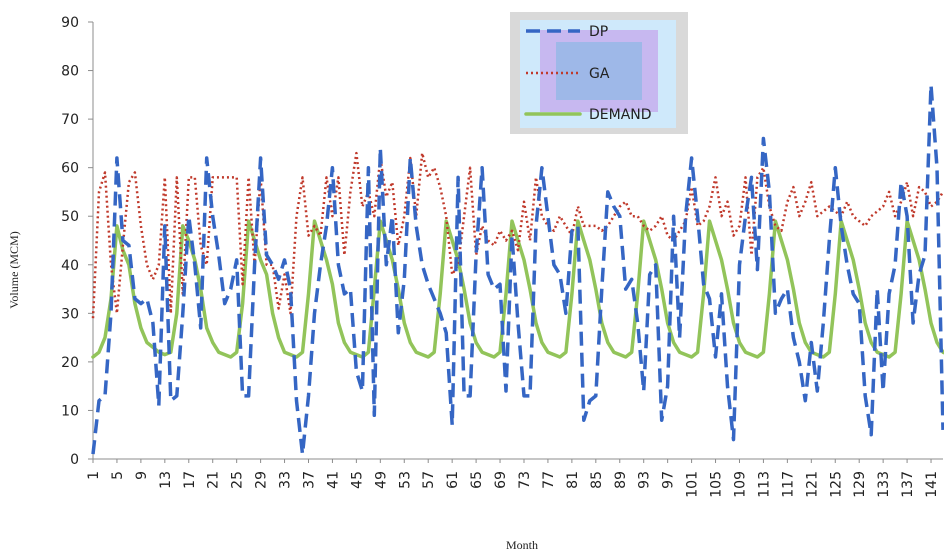 The width and height of the screenshot is (944, 558). Describe the element at coordinates (70, 314) in the screenshot. I see `y-tick-label: 30` at that location.